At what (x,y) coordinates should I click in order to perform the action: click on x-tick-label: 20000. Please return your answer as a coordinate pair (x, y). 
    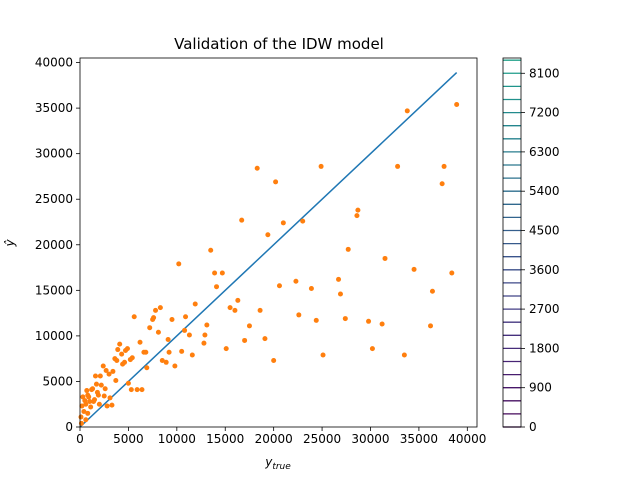
    Looking at the image, I should click on (274, 439).